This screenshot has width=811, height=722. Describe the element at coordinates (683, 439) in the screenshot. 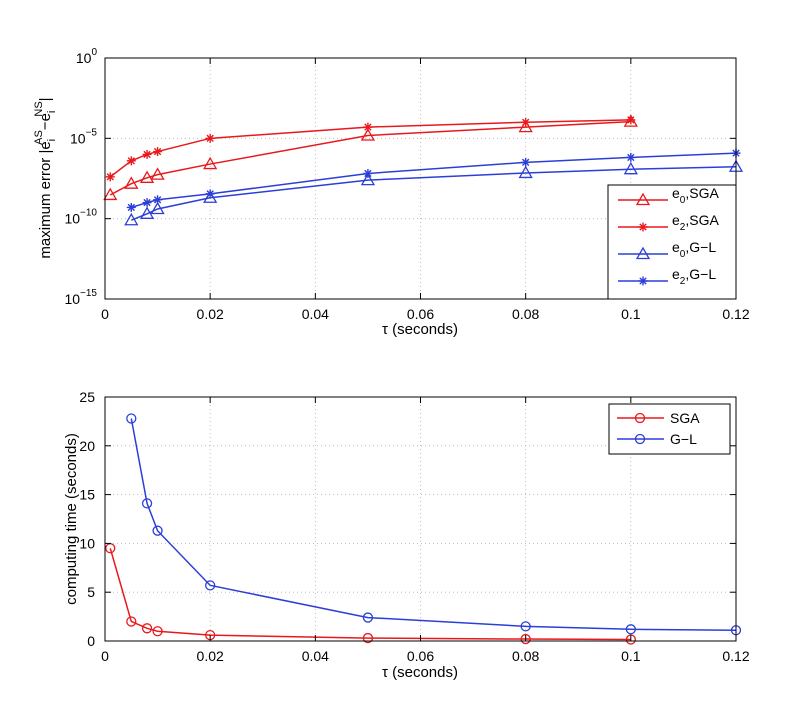

I see `time-legend-label-1: G−L` at that location.